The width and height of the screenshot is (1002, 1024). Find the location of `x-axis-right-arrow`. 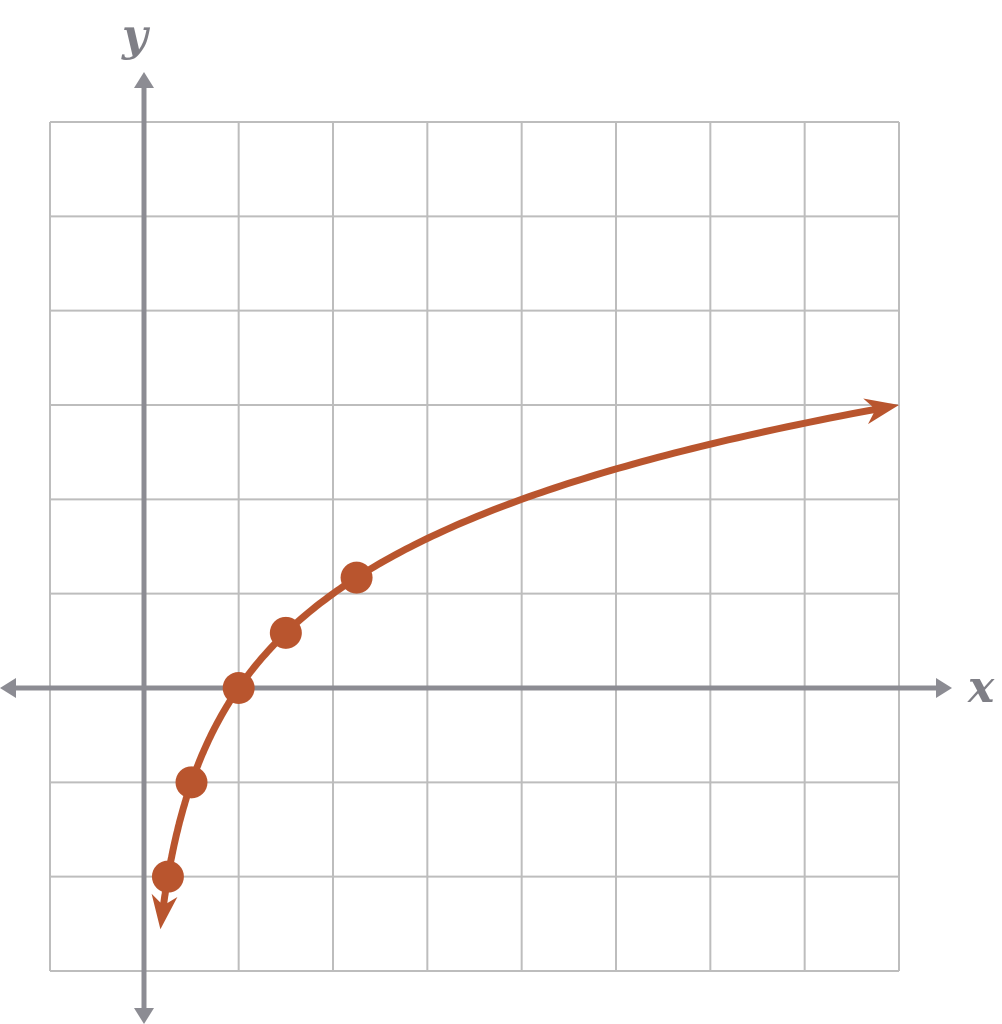

x-axis-right-arrow is located at coordinates (944, 688).